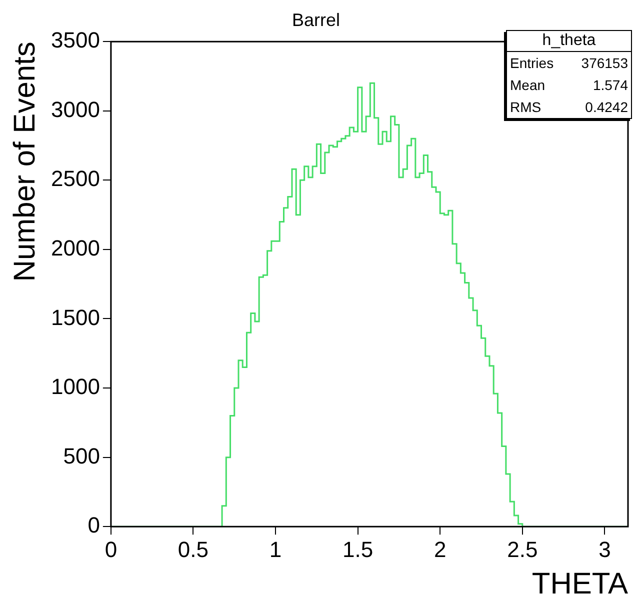  I want to click on y-tick-label: 1000, so click(75, 387).